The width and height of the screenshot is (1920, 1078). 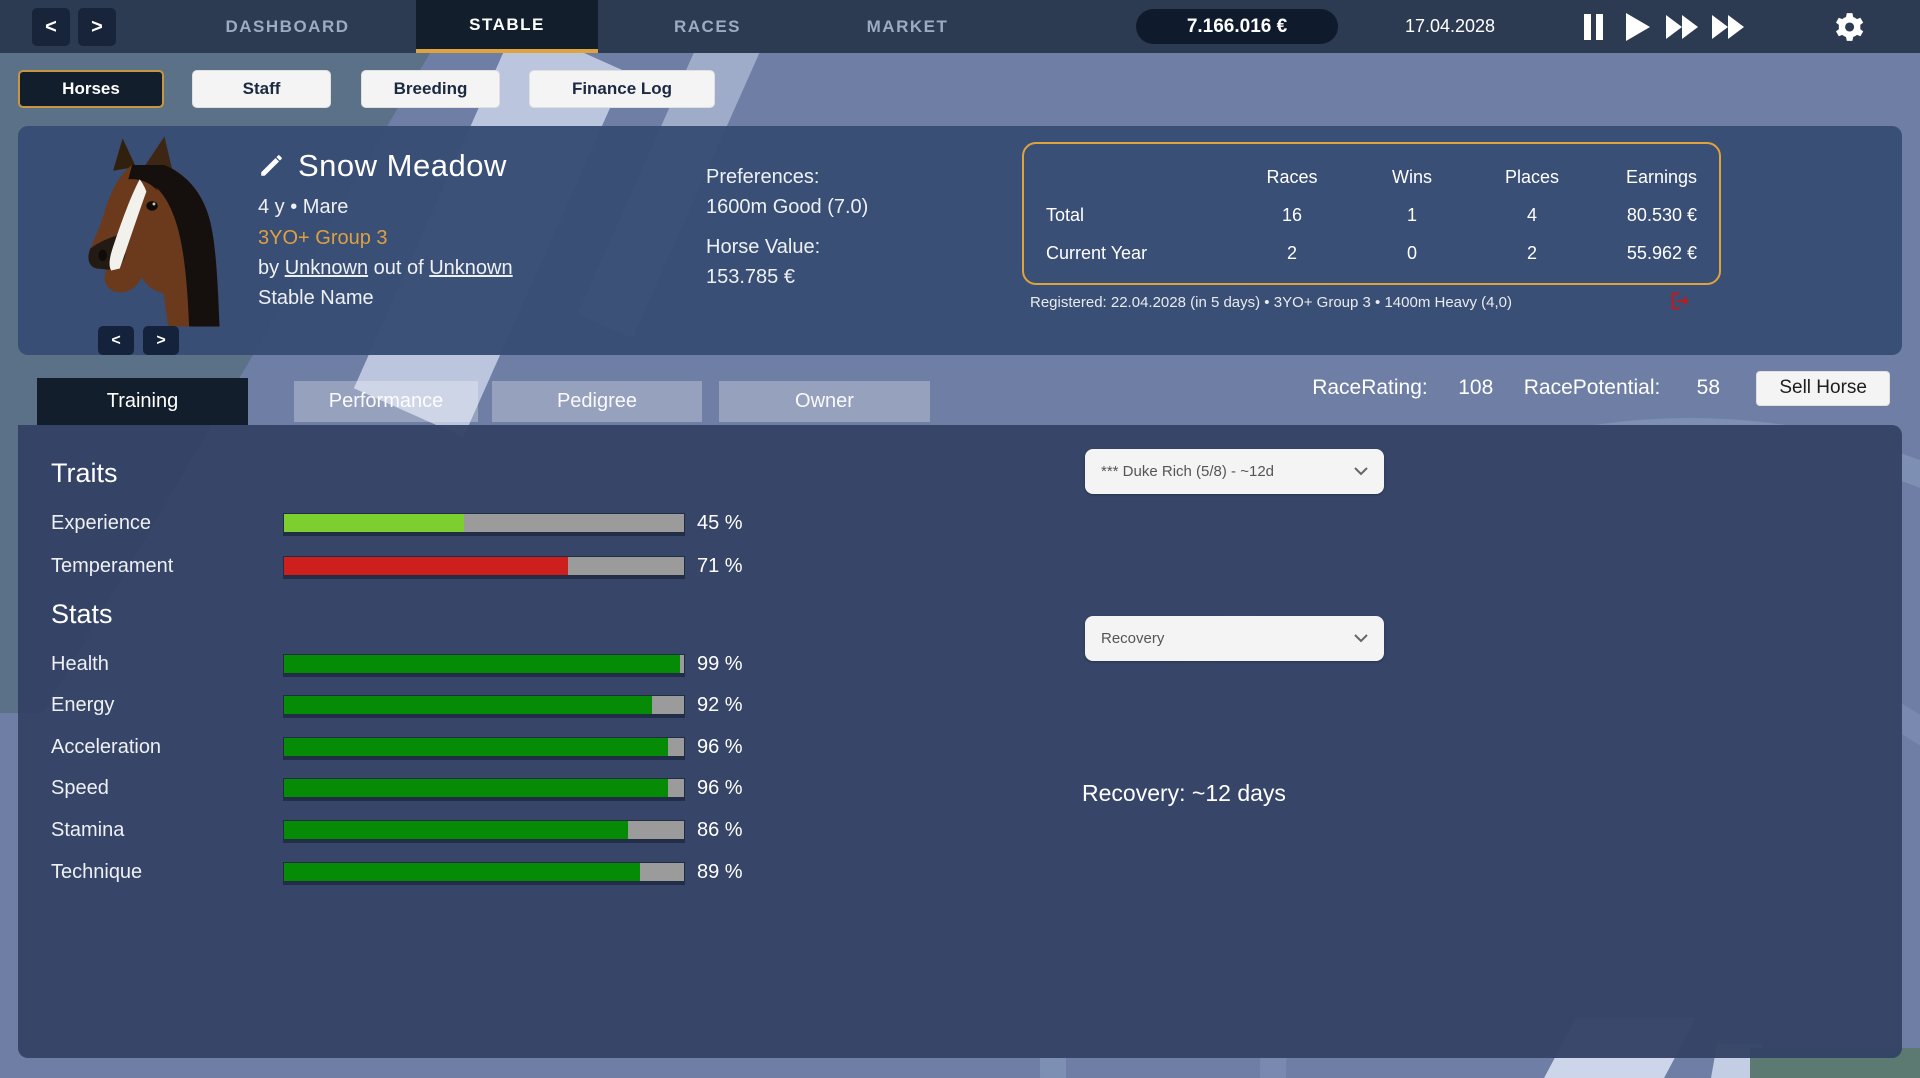 I want to click on bar-label: Energy, so click(x=83, y=704).